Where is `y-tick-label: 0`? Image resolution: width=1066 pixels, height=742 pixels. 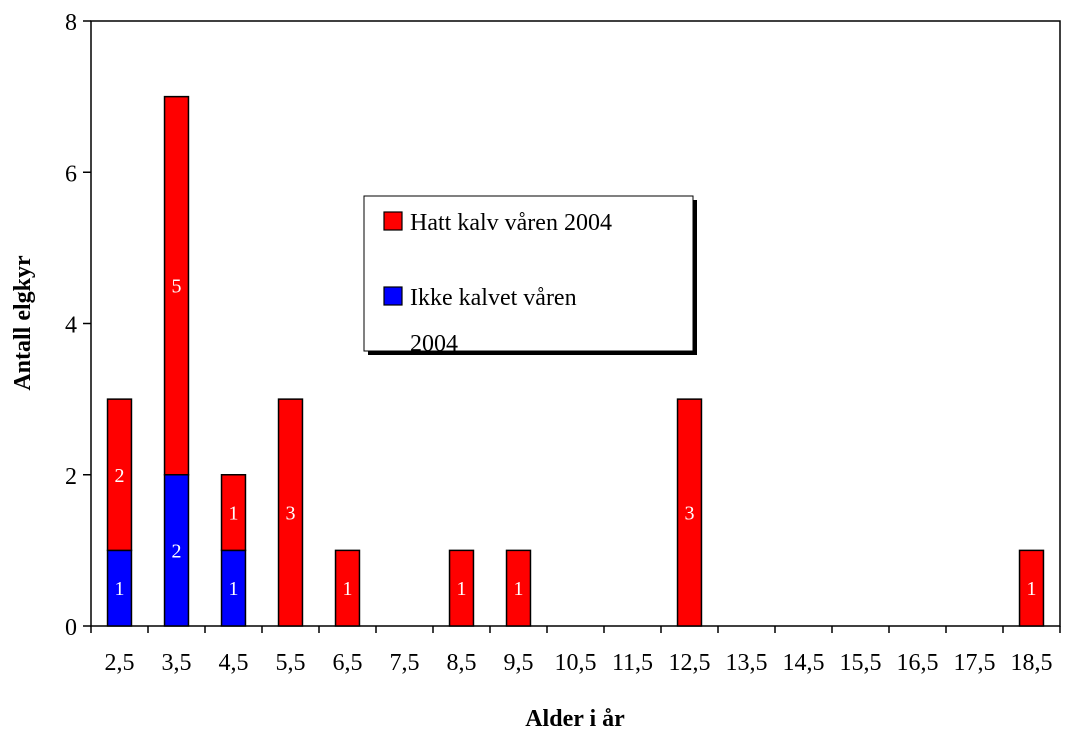
y-tick-label: 0 is located at coordinates (71, 628).